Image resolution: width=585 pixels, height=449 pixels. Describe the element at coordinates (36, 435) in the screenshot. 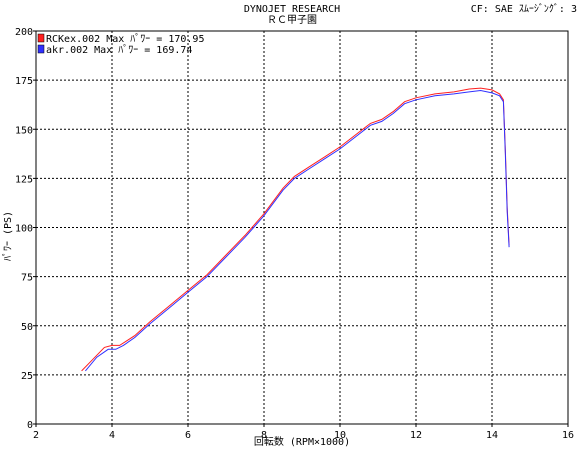

I see `x-tick-label: 2` at that location.